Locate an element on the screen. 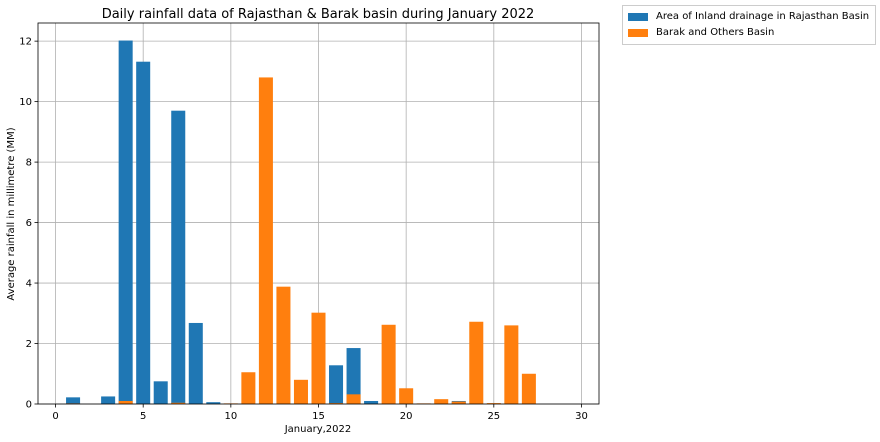 The height and width of the screenshot is (442, 880). y-tick-label: 10 is located at coordinates (25, 102).